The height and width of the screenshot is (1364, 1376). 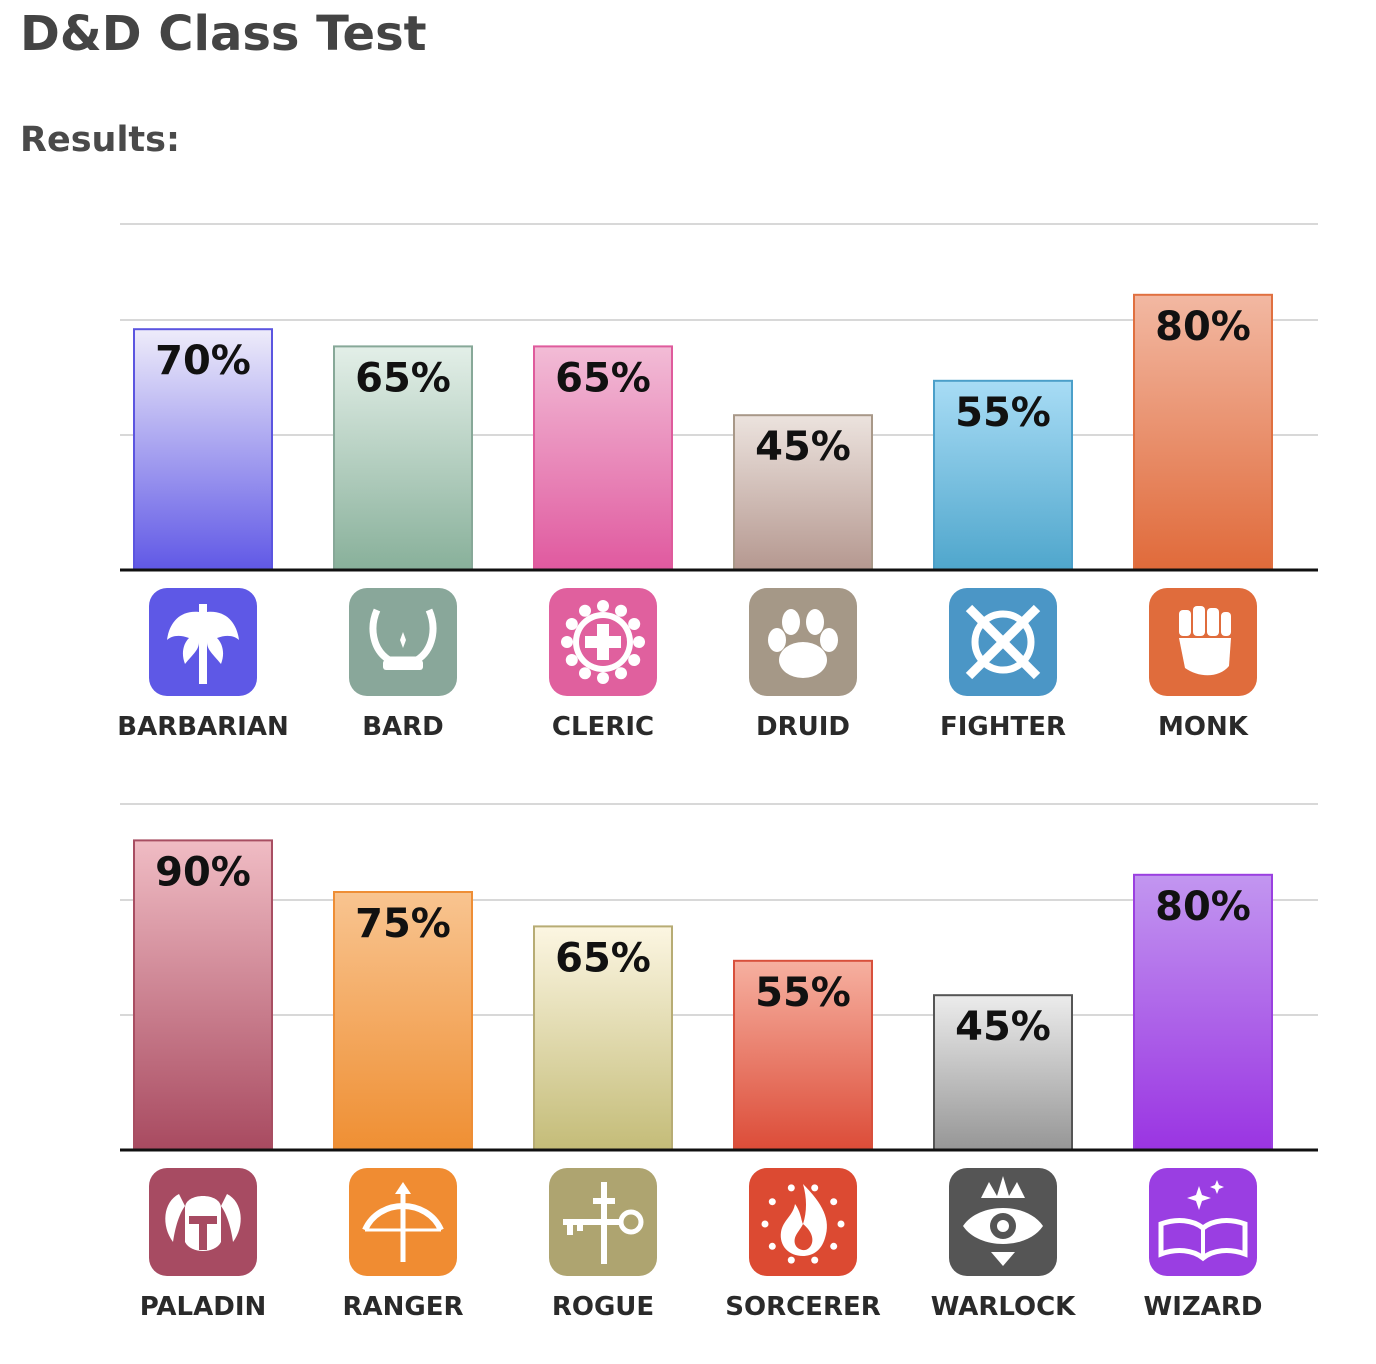 I want to click on category-label: WARLOCK, so click(x=1003, y=1307).